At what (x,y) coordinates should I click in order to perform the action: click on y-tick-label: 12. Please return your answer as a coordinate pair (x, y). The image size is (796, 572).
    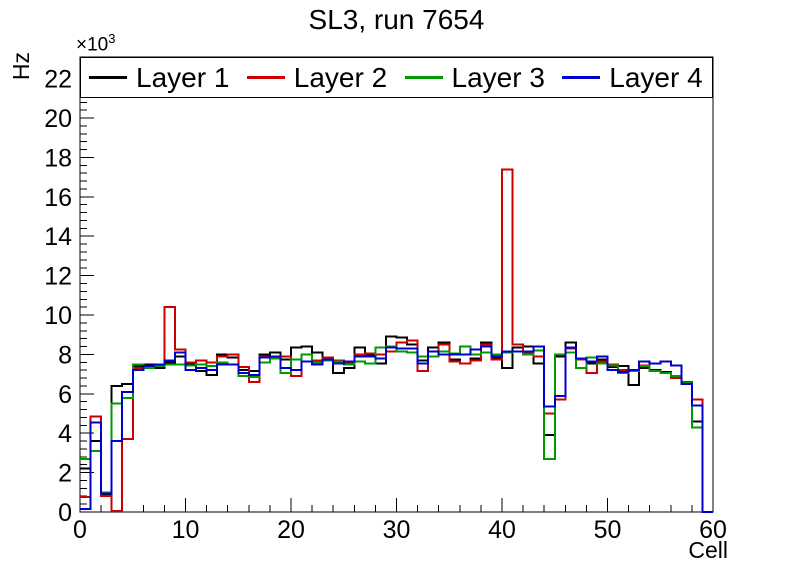
    Looking at the image, I should click on (58, 277).